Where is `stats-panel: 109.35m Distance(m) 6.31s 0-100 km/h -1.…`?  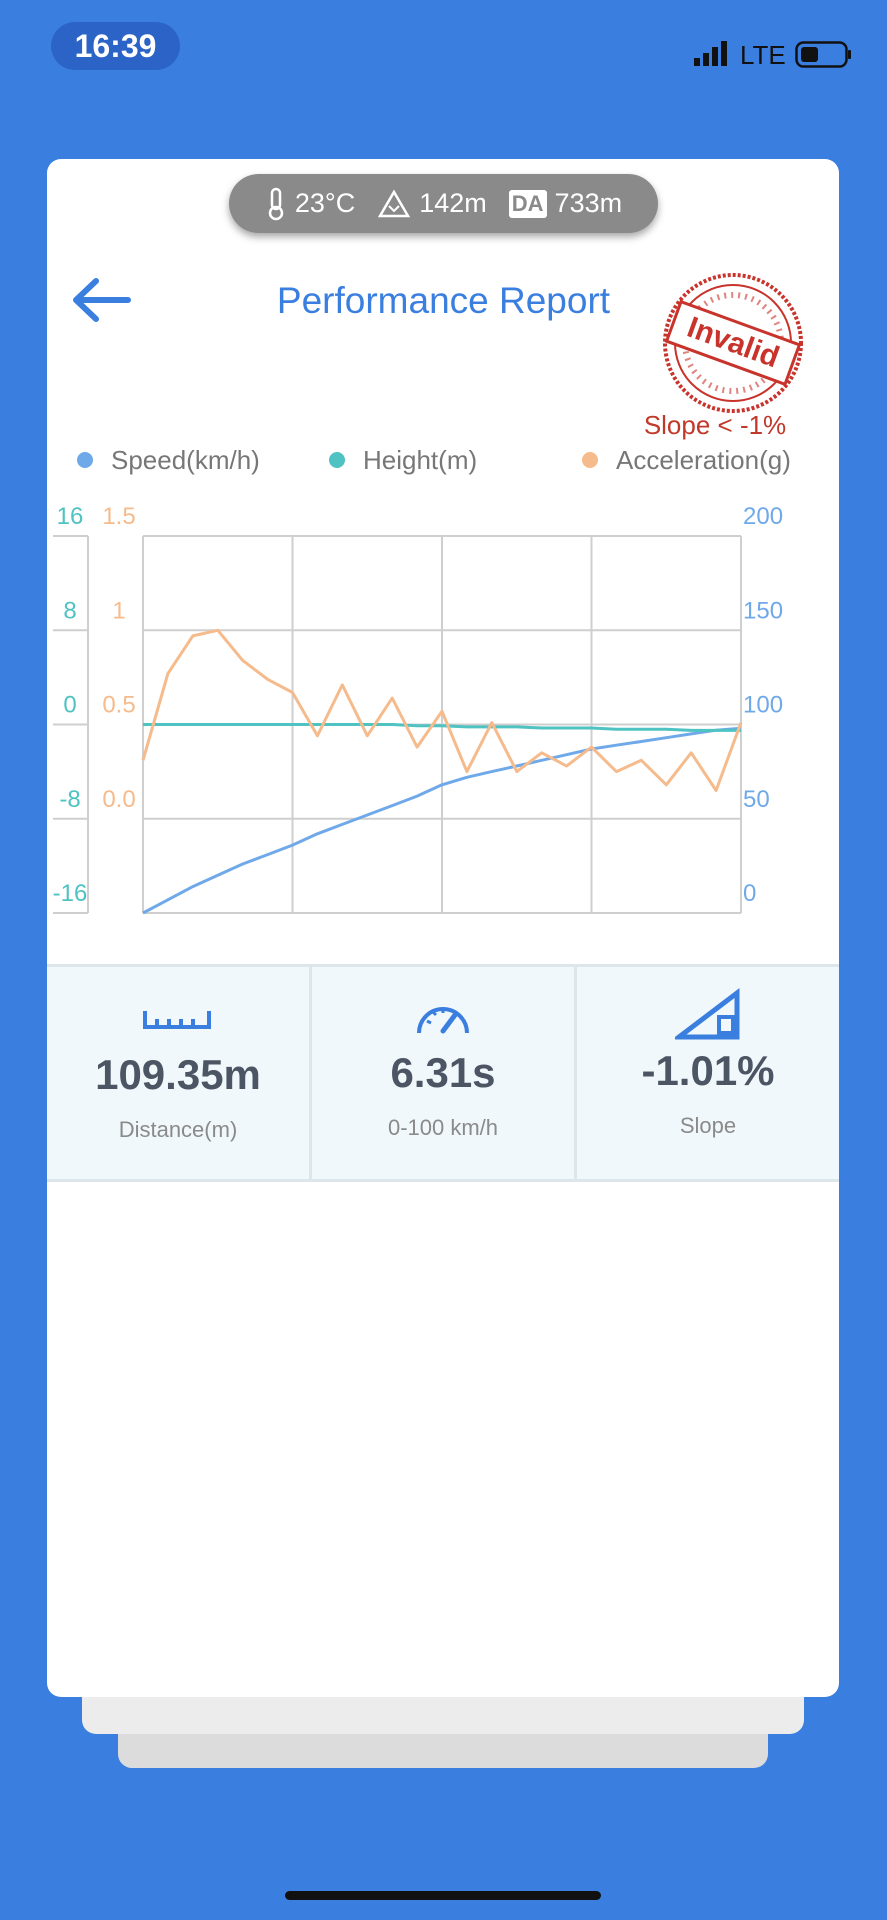 stats-panel: 109.35m Distance(m) 6.31s 0-100 km/h -1.… is located at coordinates (443, 1073).